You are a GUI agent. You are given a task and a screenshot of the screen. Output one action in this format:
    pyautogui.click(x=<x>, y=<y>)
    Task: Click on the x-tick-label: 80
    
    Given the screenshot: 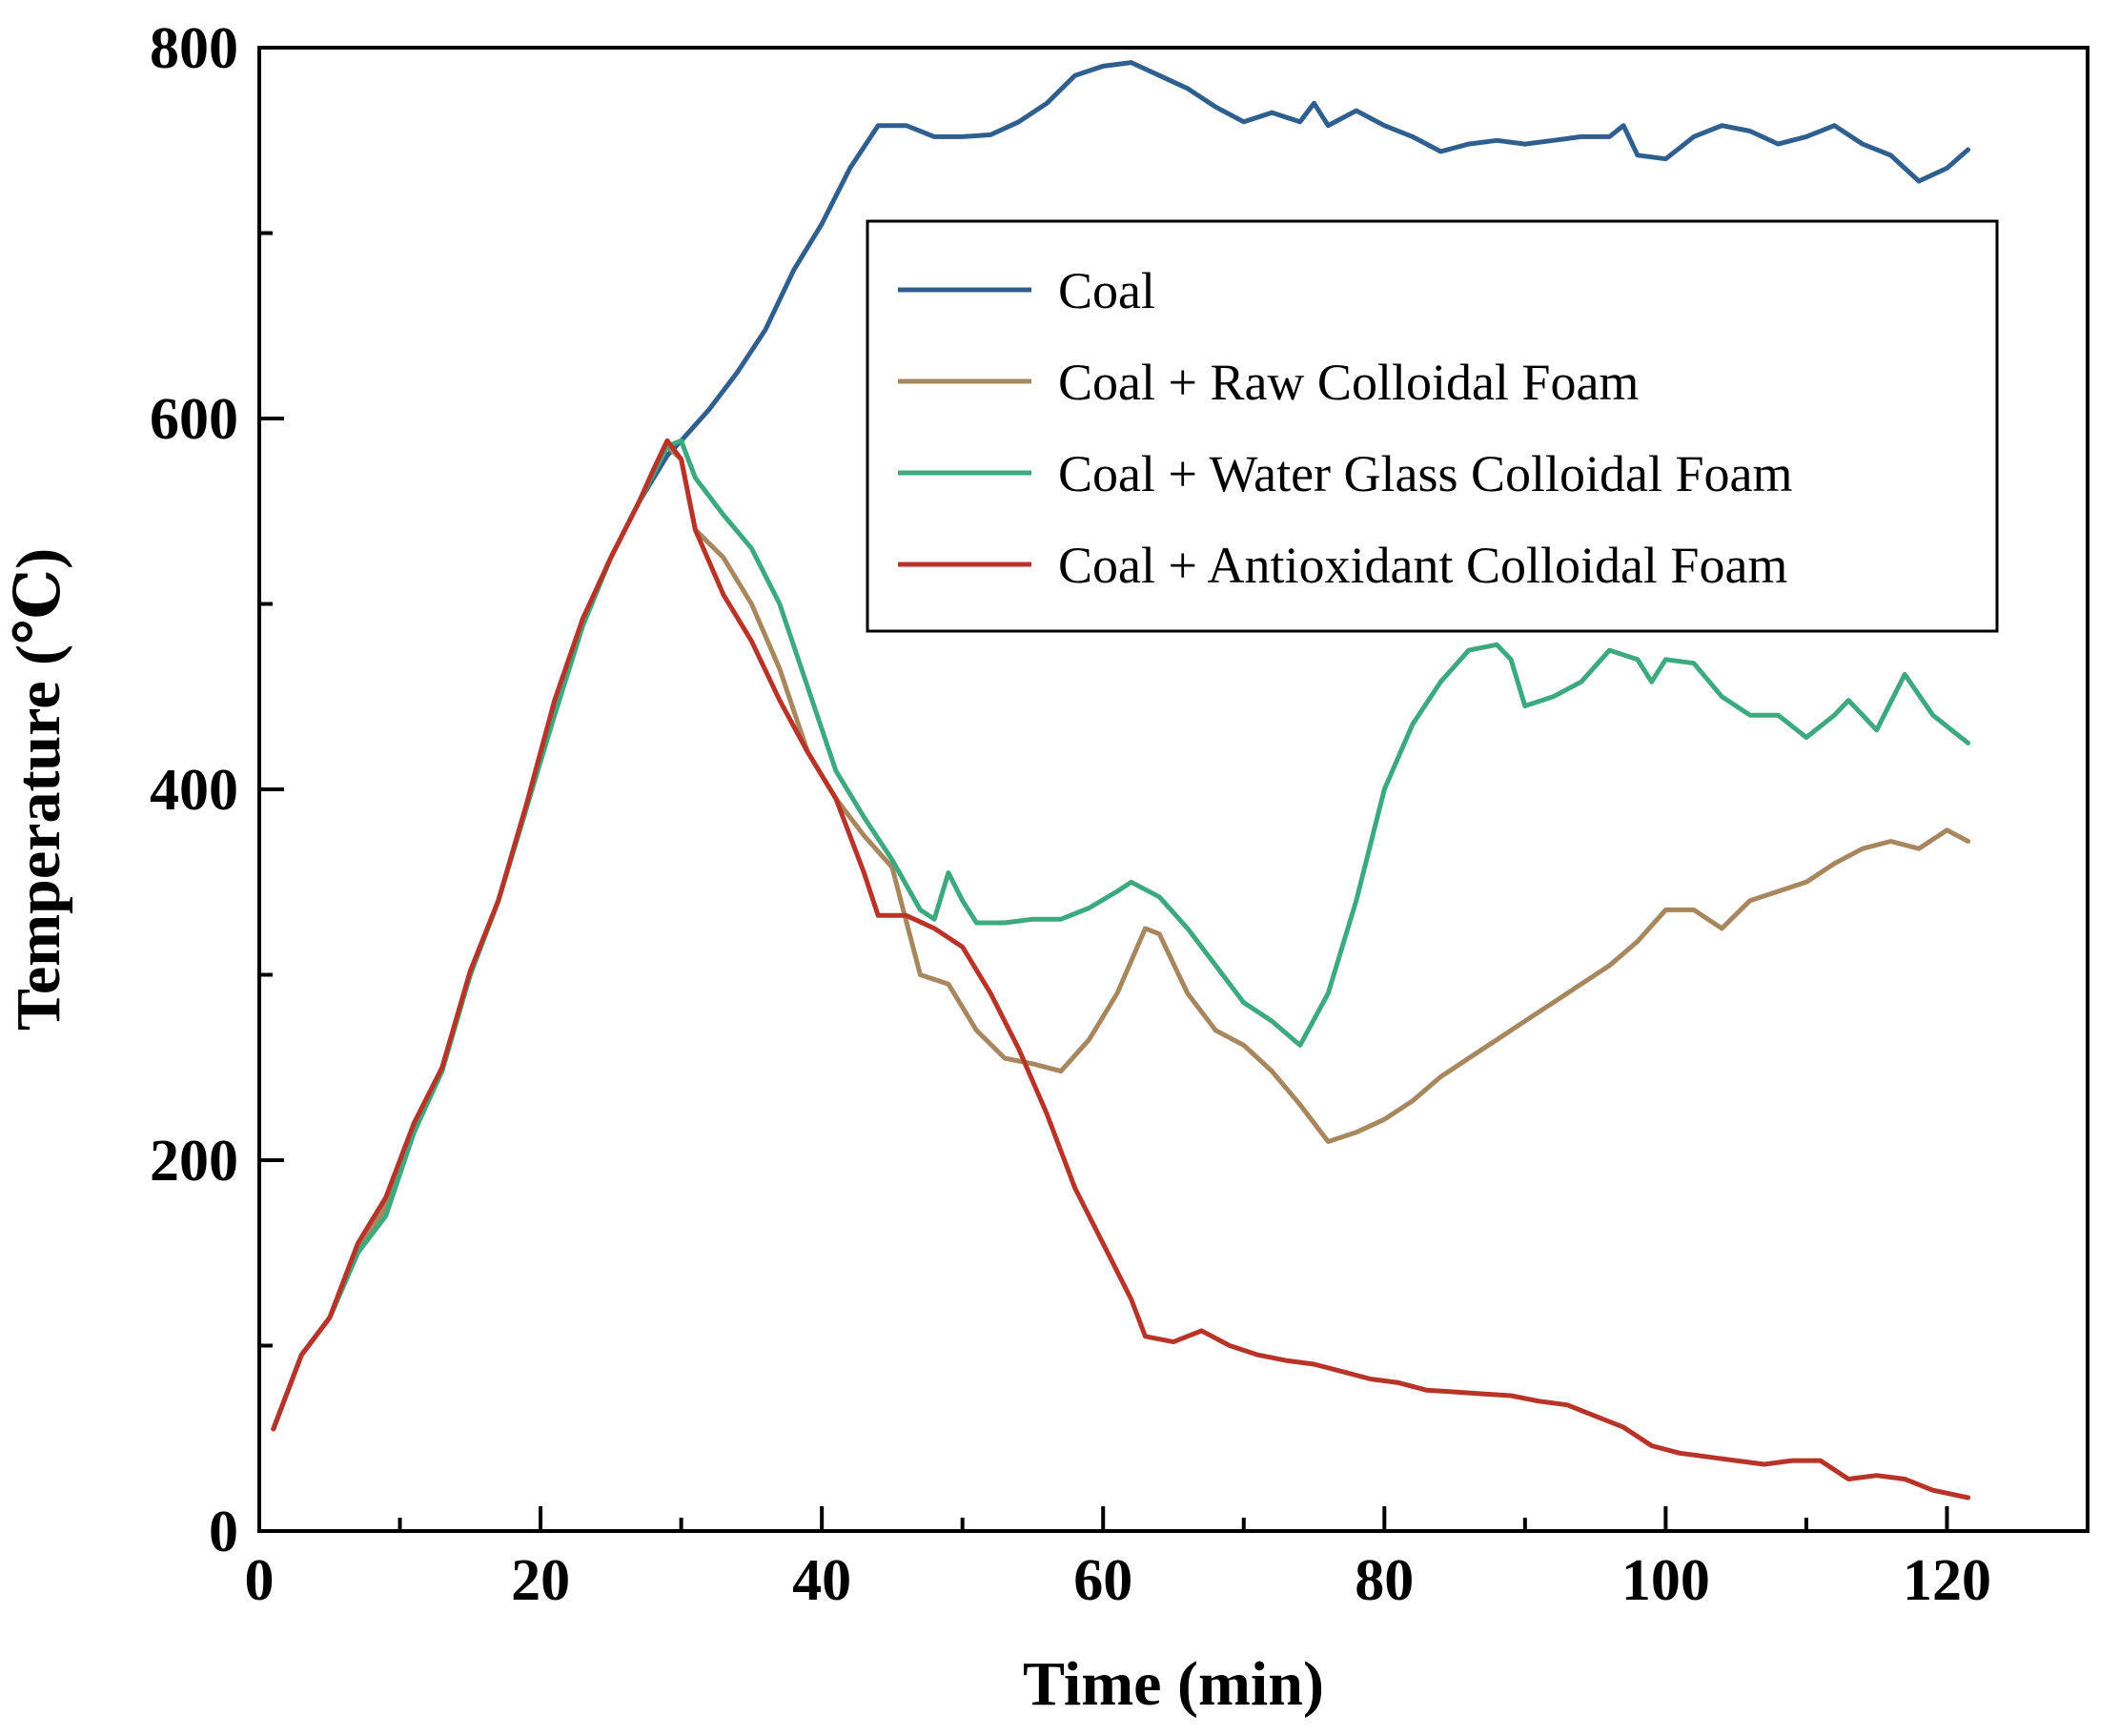 What is the action you would take?
    pyautogui.click(x=1384, y=1580)
    